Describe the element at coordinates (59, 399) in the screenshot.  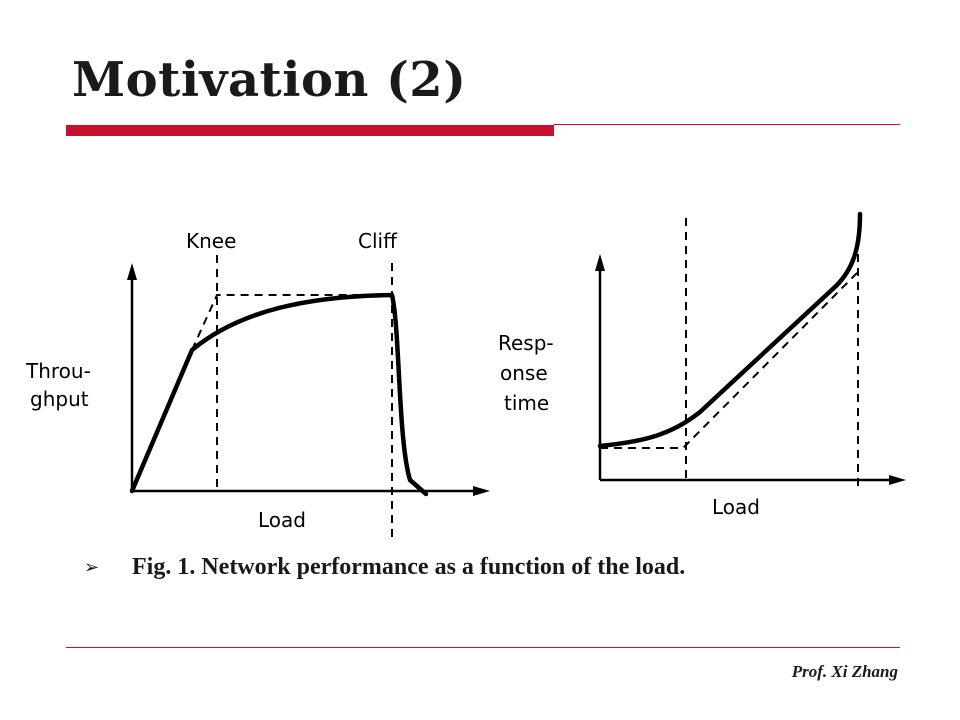
I see `throughput-ylabel-line2: ghput` at that location.